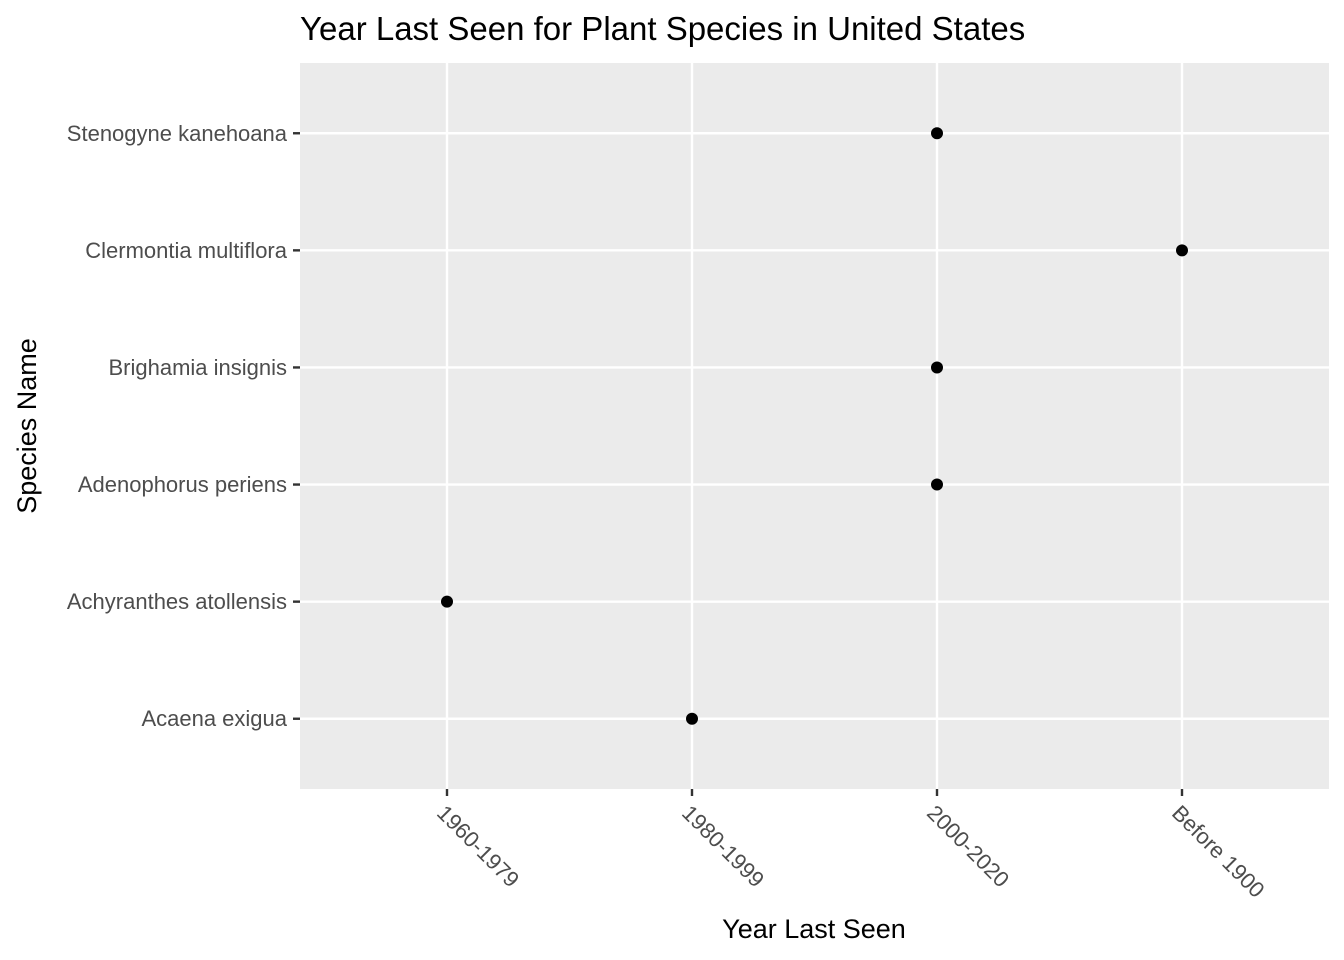  What do you see at coordinates (177, 133) in the screenshot?
I see `y-tick-label: Stenogyne kanehoana` at bounding box center [177, 133].